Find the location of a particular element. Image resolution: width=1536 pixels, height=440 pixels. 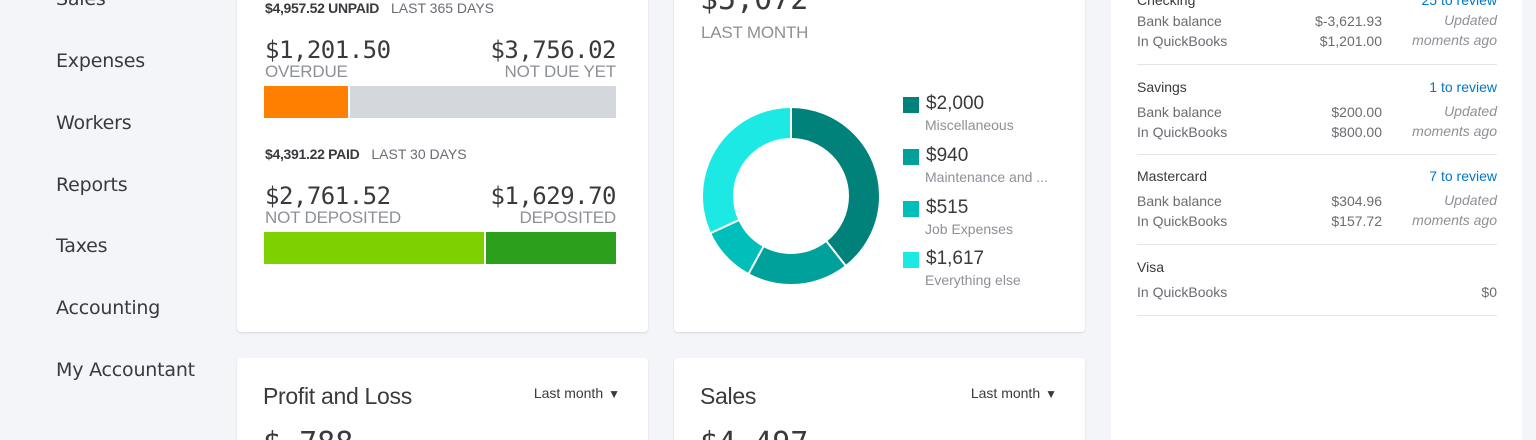

legend-amount: $2,000 is located at coordinates (955, 103).